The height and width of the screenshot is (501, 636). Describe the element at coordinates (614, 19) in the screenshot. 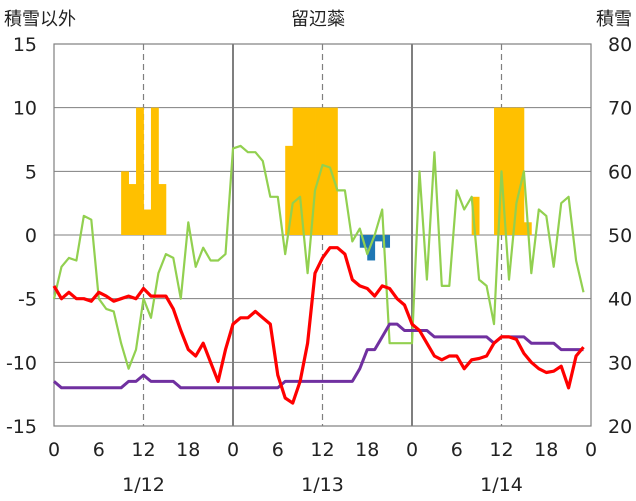

I see `right-axis-title: 積雪` at that location.